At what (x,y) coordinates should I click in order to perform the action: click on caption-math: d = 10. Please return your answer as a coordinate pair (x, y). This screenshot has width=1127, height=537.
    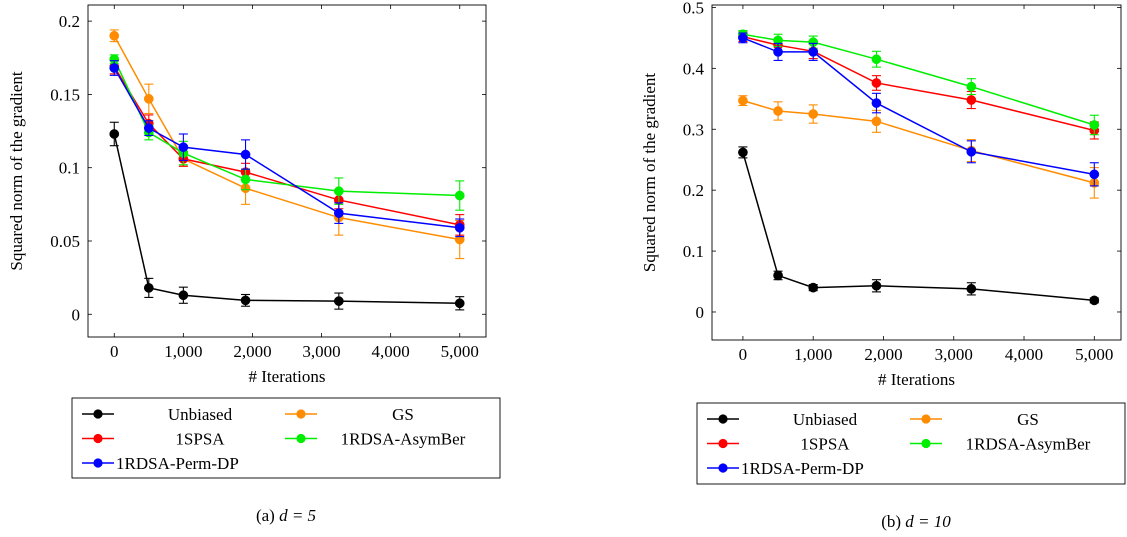
    Looking at the image, I should click on (928, 521).